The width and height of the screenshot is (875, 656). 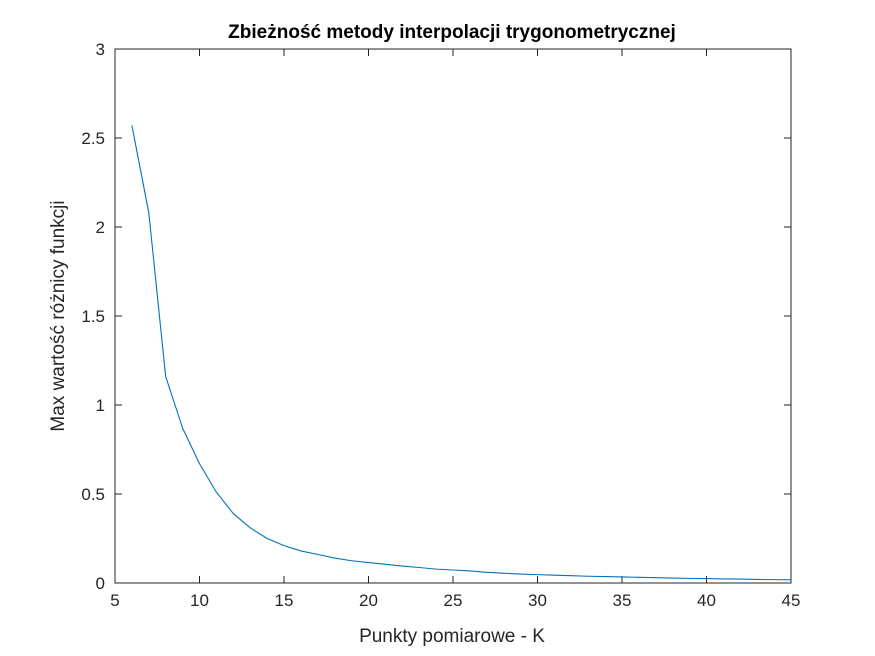 What do you see at coordinates (58, 315) in the screenshot?
I see `y-axis-title: Max wartość różnicy funkcji` at bounding box center [58, 315].